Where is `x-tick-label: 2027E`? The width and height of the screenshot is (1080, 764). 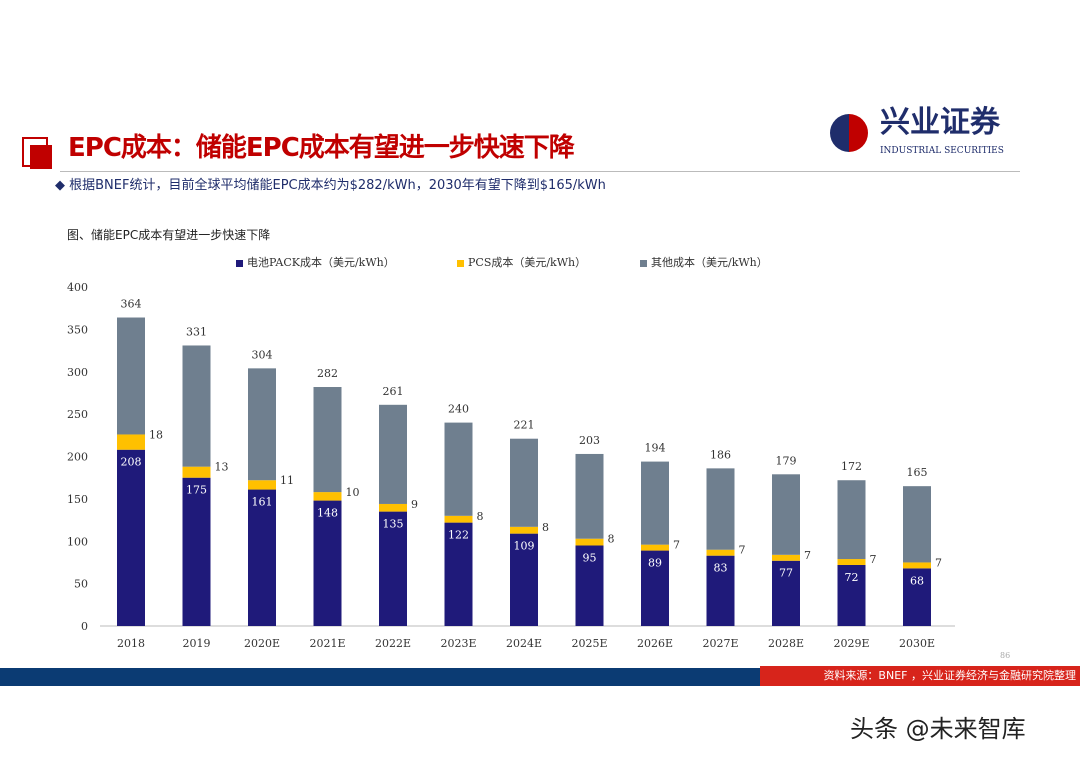
x-tick-label: 2027E is located at coordinates (720, 643).